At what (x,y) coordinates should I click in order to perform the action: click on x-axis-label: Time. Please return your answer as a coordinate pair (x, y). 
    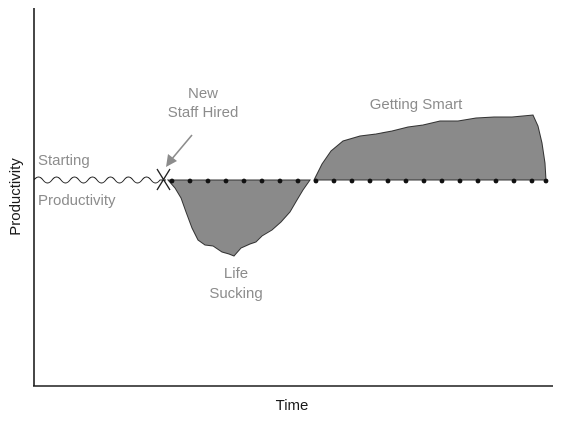
    Looking at the image, I should click on (292, 405).